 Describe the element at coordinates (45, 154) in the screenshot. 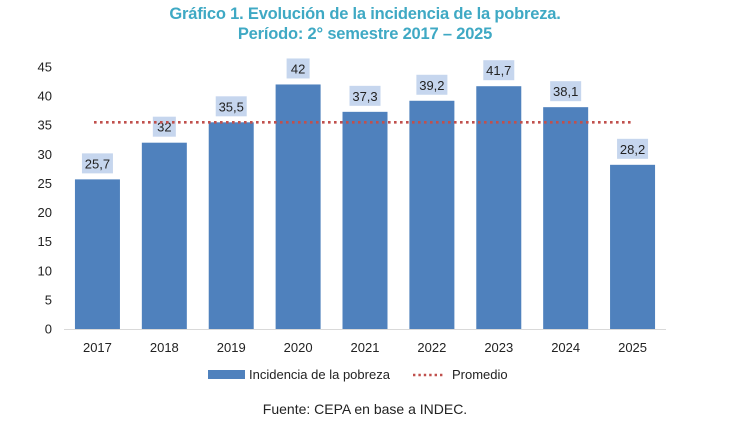

I see `y-tick-label: 30` at that location.